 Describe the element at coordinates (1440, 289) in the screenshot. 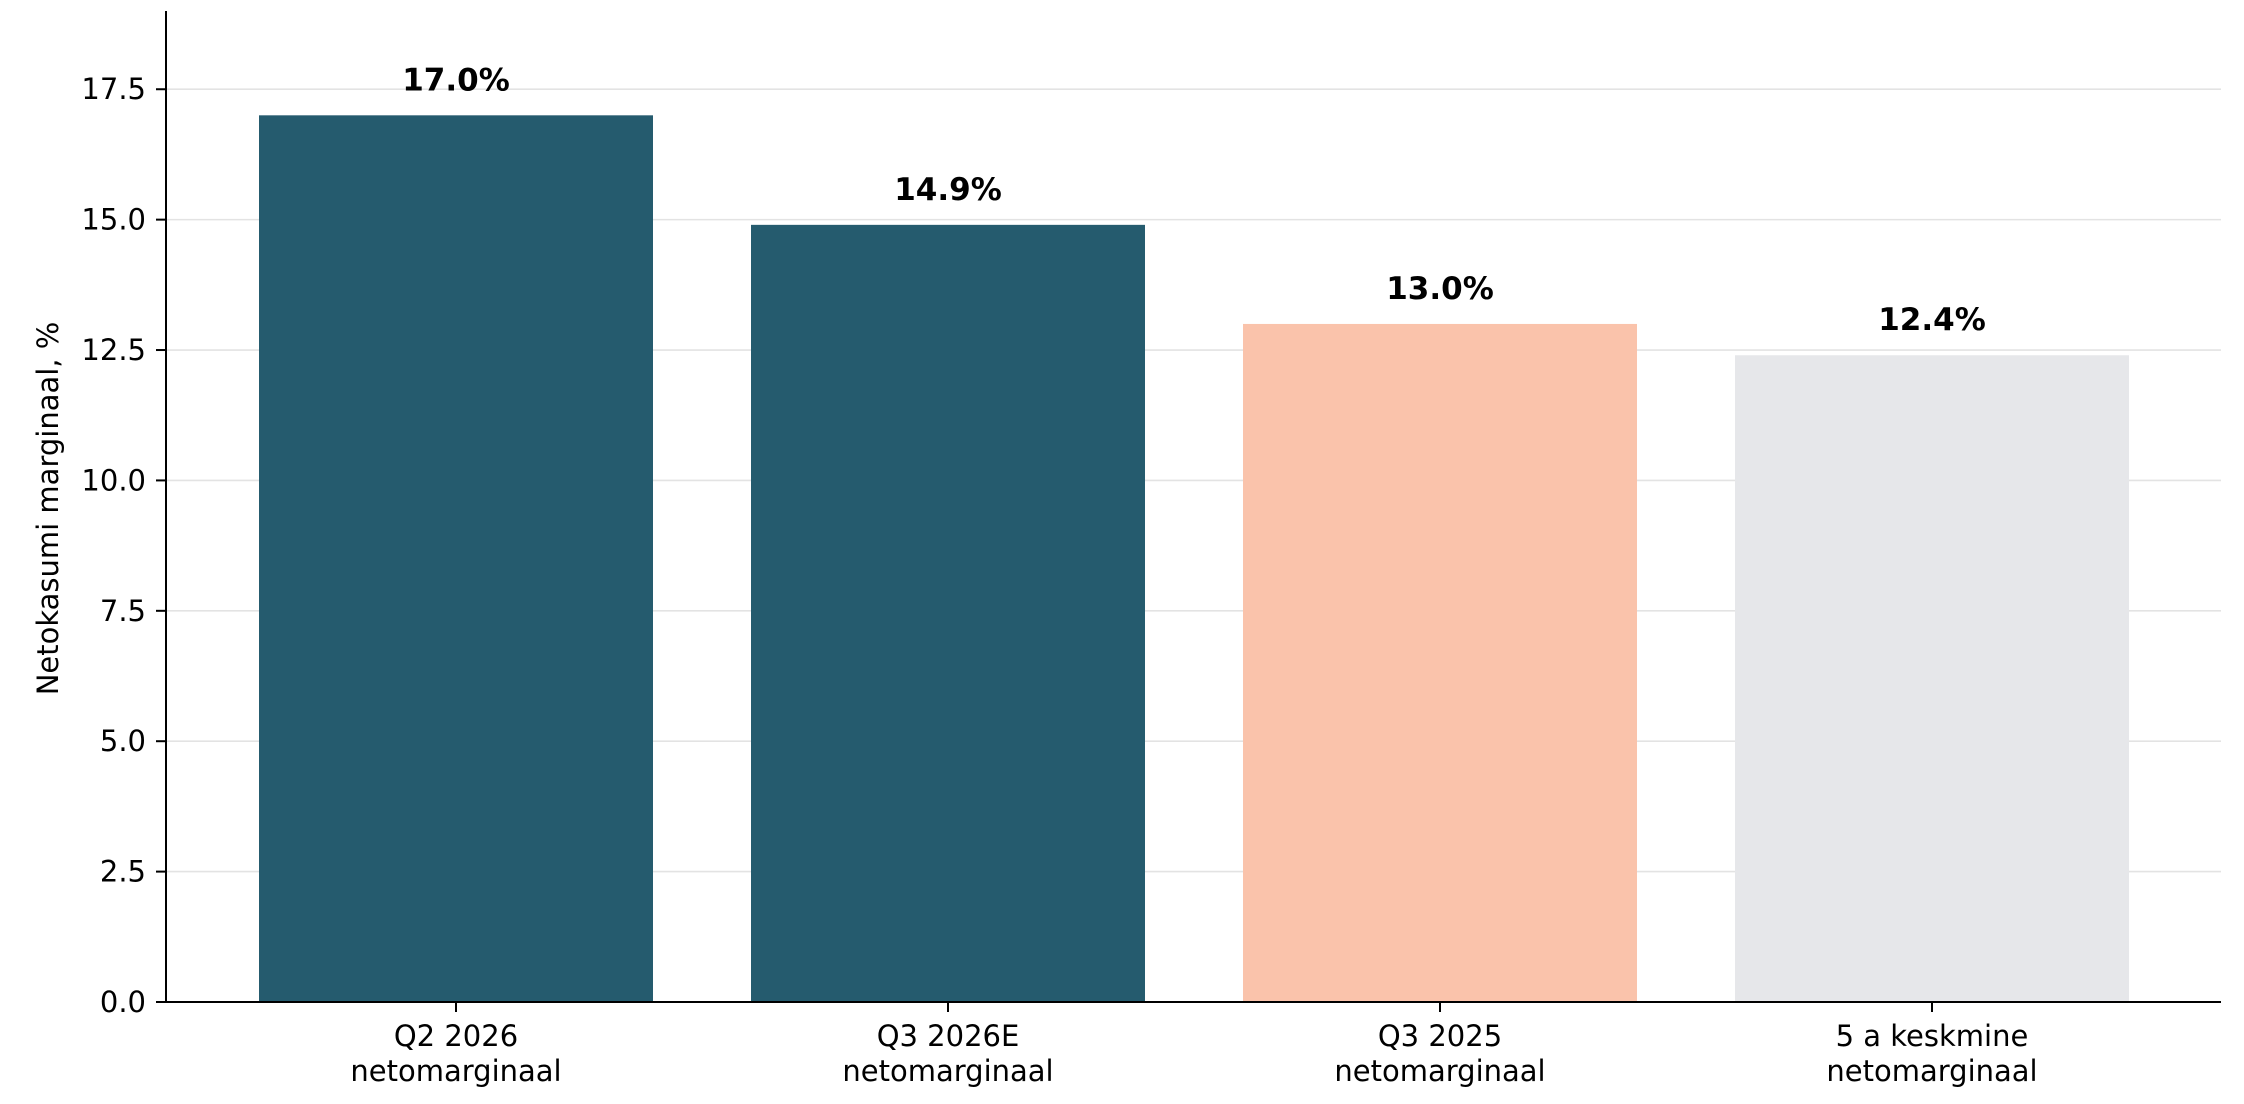

I see `bar-value-label: 13.0%` at that location.